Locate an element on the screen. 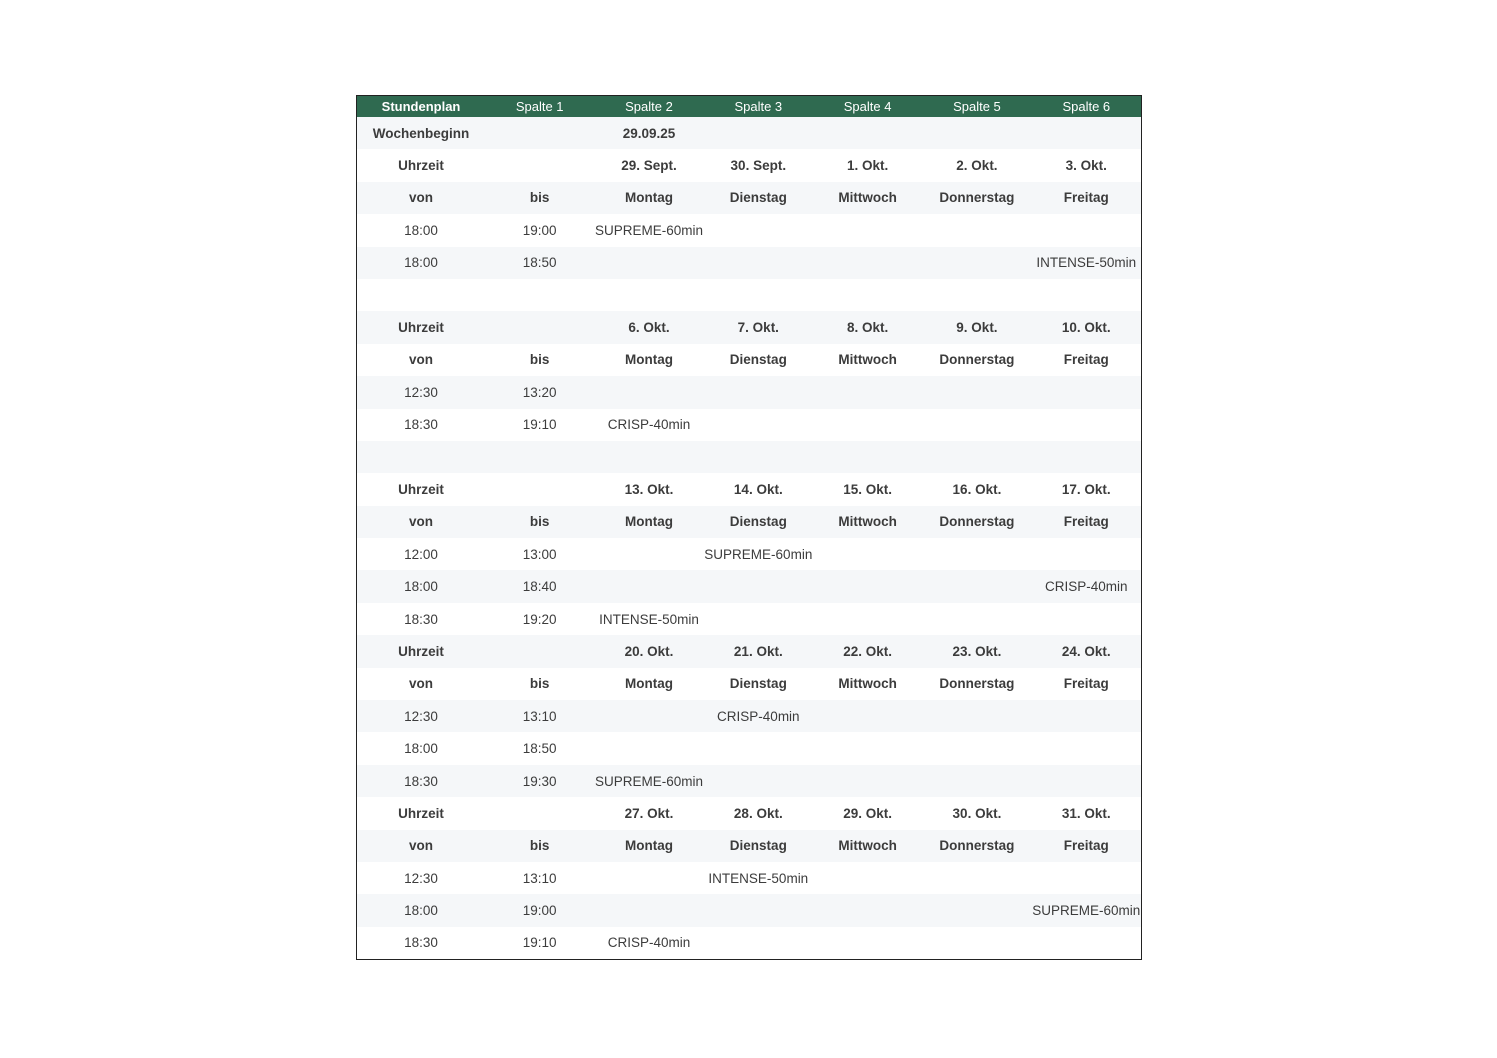 Image resolution: width=1497 pixels, height=1058 pixels. table-cell: 28. Okt. is located at coordinates (758, 813).